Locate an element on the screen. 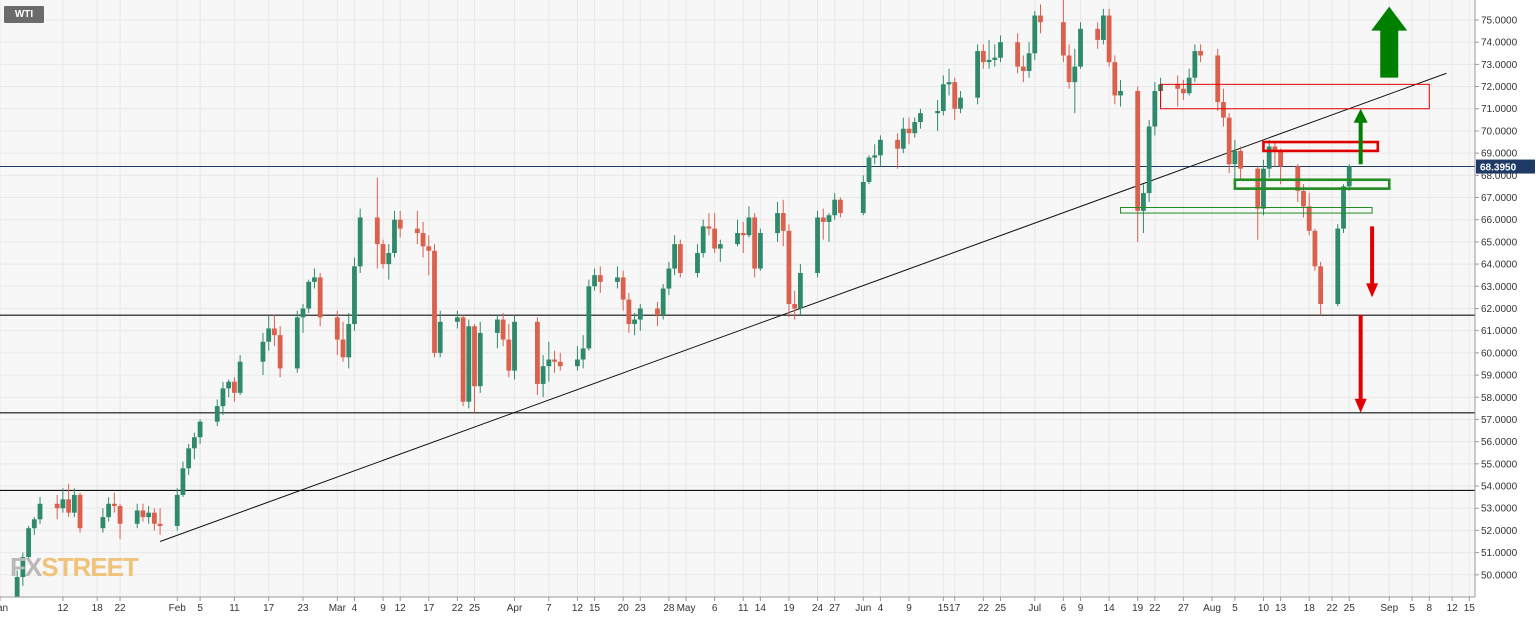 The image size is (1536, 618). x-tick-label: 5 is located at coordinates (1412, 608).